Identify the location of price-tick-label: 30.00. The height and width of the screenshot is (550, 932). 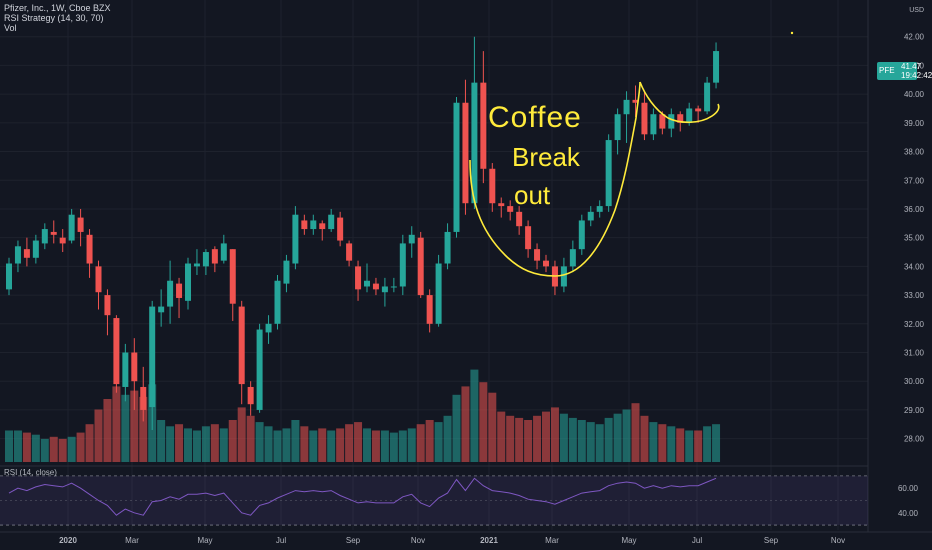
(914, 381).